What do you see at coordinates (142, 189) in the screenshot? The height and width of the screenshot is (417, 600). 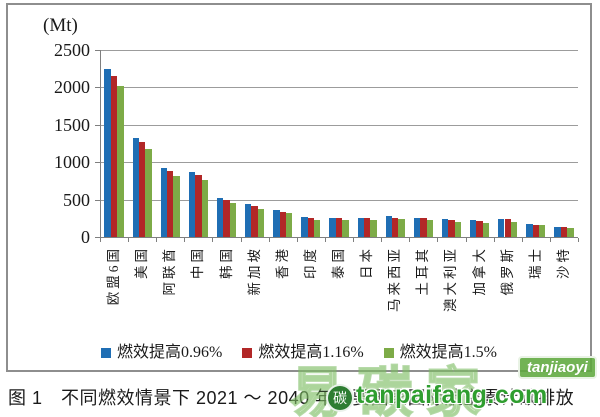 I see `bar-美国-燃效提高1.16%` at bounding box center [142, 189].